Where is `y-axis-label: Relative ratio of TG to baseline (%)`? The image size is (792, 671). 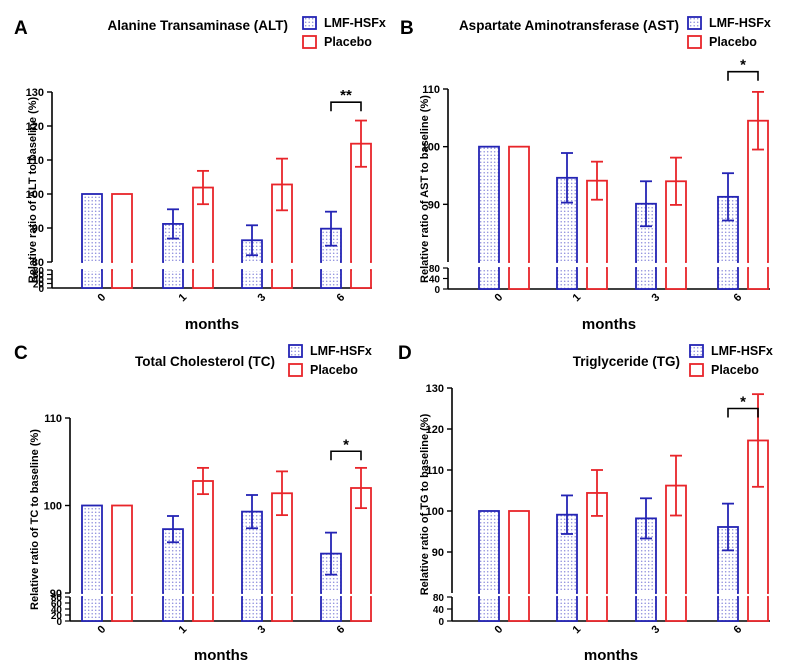
y-axis-label: Relative ratio of TG to baseline (%) is located at coordinates (425, 504).